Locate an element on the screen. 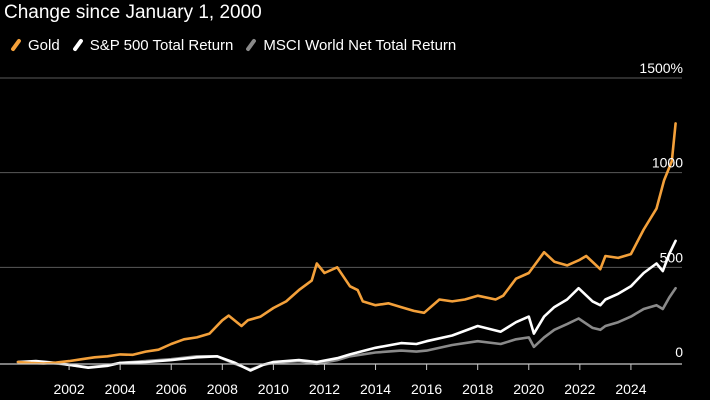  x-tick-label: 2004 is located at coordinates (120, 389).